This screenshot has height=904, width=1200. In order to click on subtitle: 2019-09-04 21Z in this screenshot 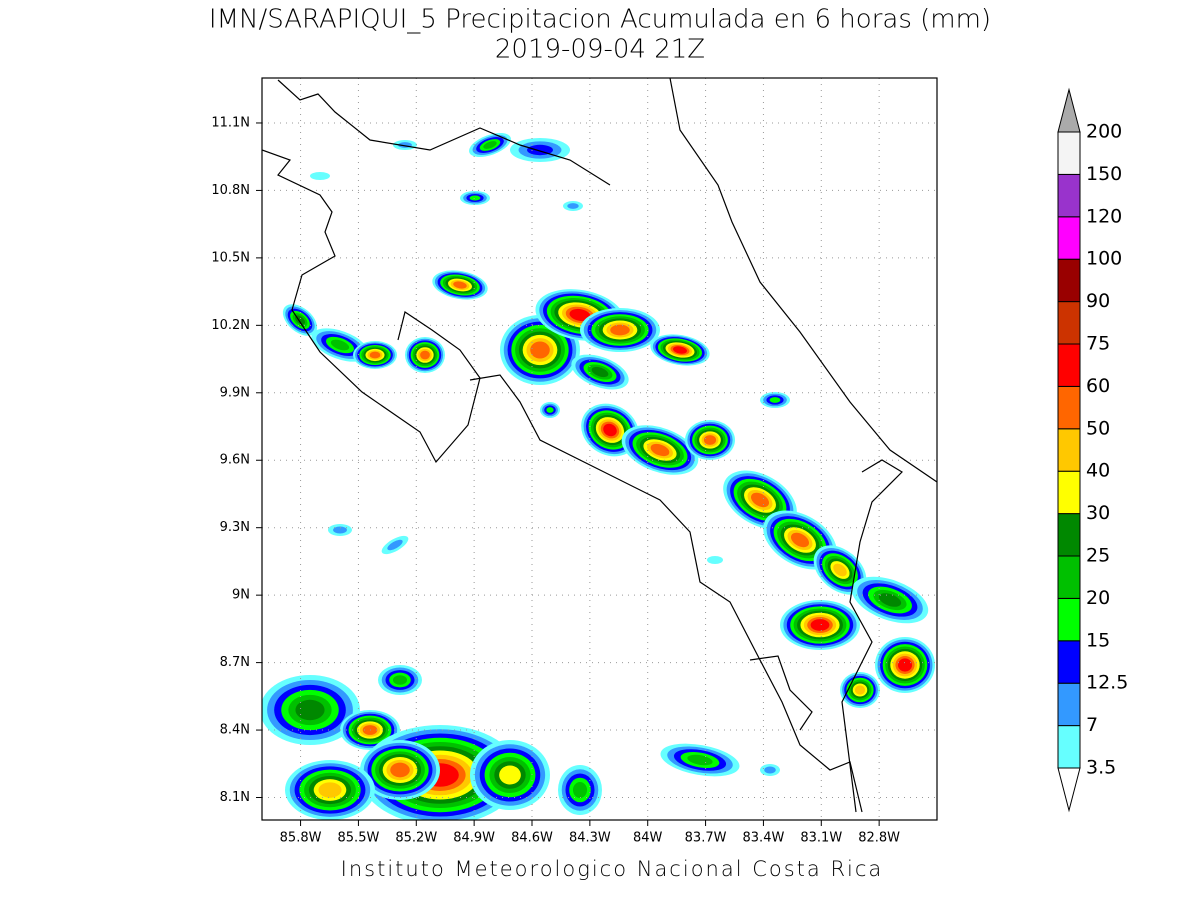, I will do `click(600, 50)`.